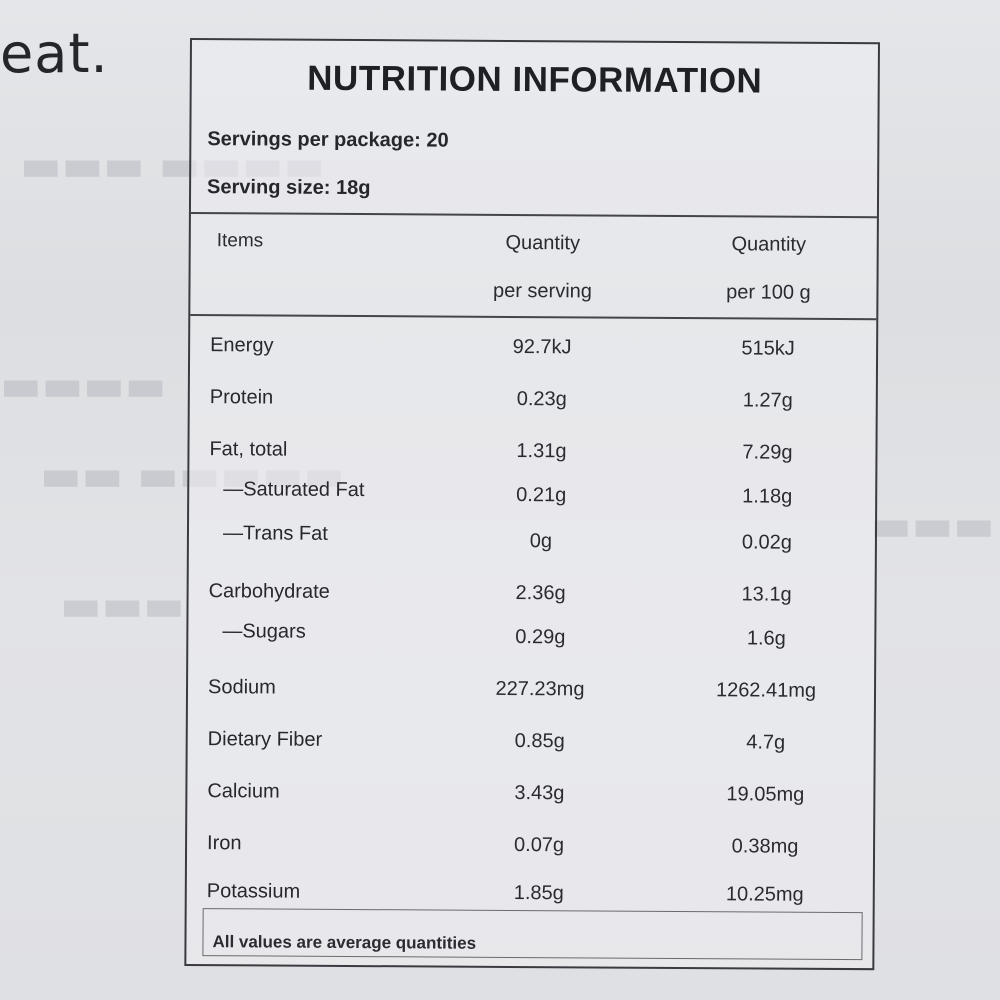  What do you see at coordinates (542, 291) in the screenshot?
I see `header-col1-line2: per serving` at bounding box center [542, 291].